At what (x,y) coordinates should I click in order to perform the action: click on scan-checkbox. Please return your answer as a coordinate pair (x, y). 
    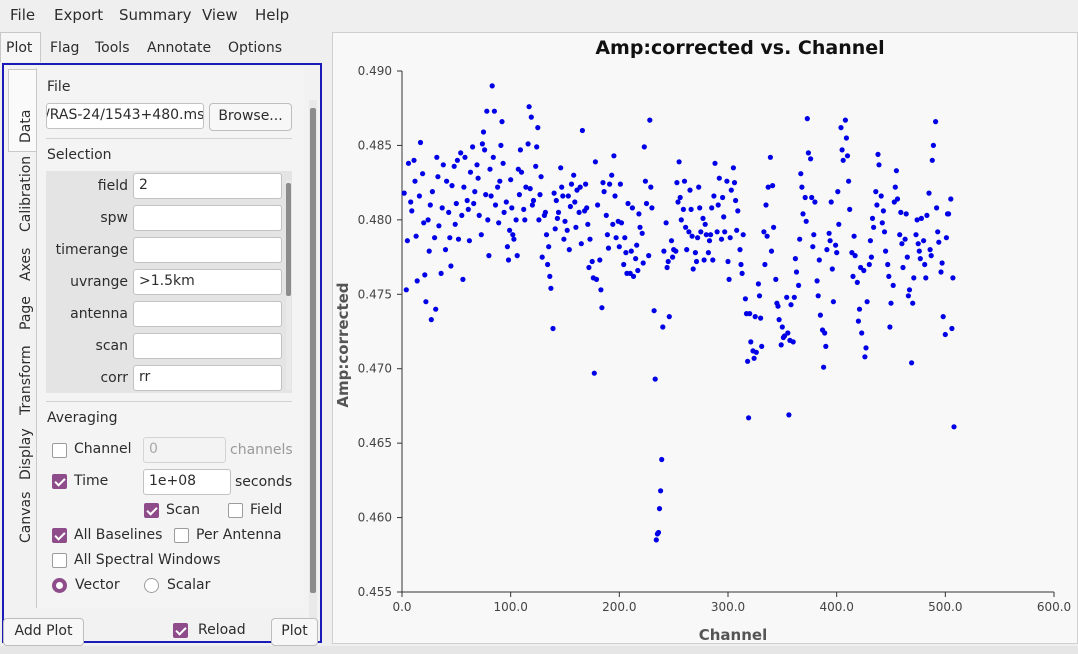
    Looking at the image, I should click on (151, 510).